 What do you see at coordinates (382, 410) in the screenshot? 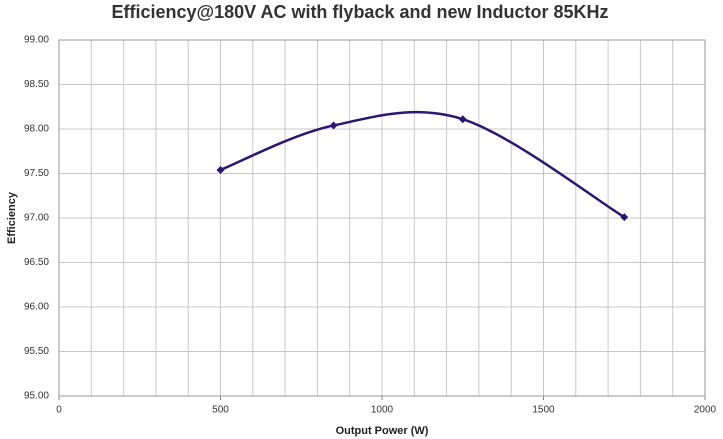
I see `x-tick-label: 1000` at bounding box center [382, 410].